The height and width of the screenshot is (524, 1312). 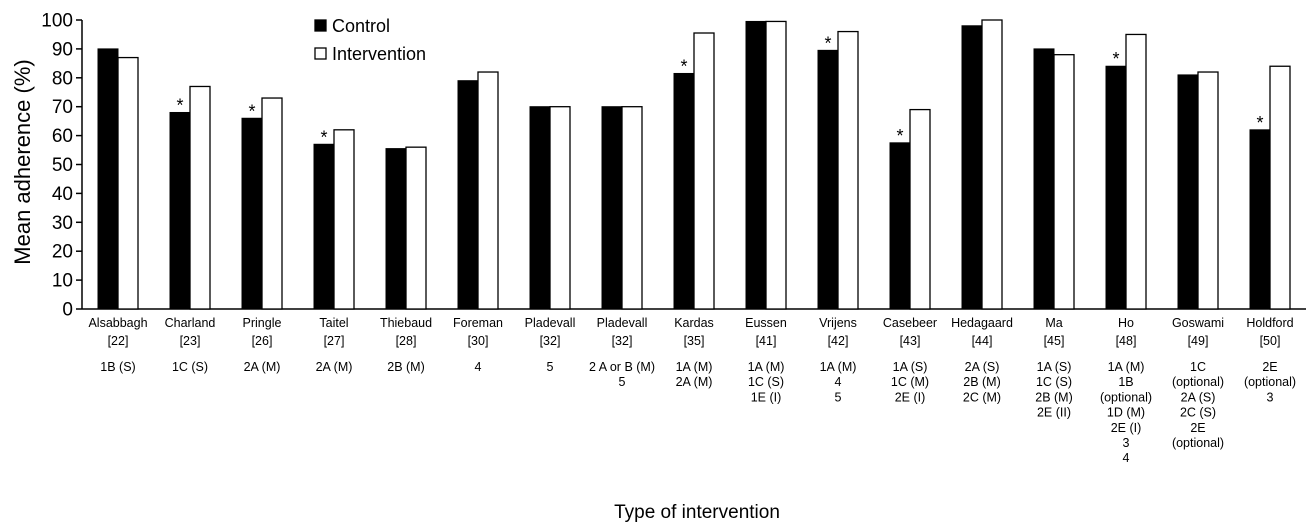 What do you see at coordinates (1054, 413) in the screenshot?
I see `intervention-code: 2E (II)` at bounding box center [1054, 413].